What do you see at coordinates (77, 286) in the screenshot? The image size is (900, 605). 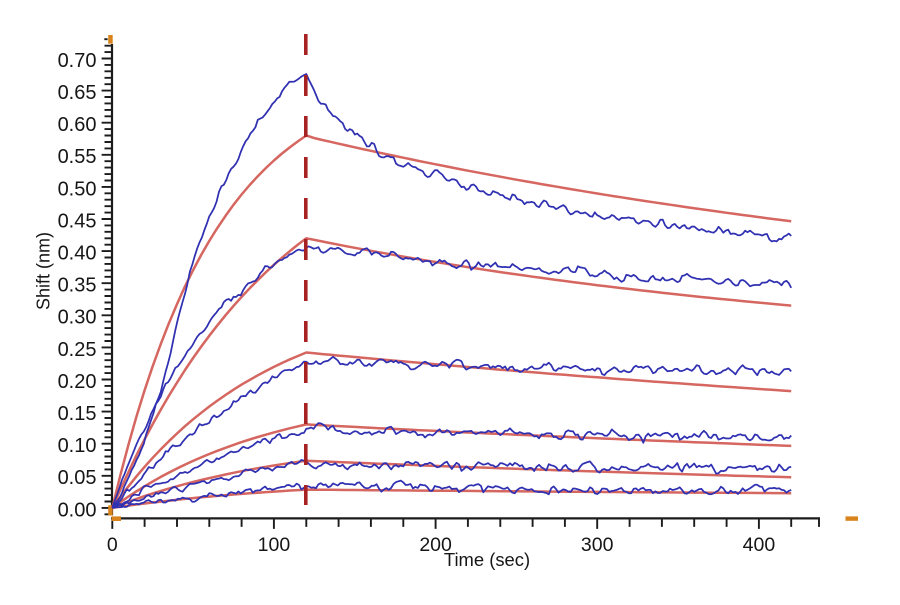 I see `svg-text: 0.35` at bounding box center [77, 286].